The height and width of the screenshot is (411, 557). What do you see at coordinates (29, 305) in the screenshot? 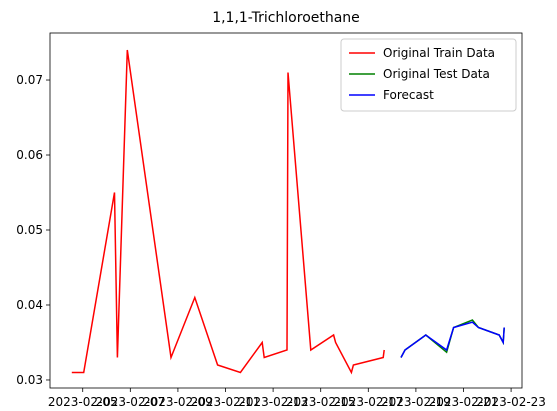
I see `y-tick-label: 0.04` at bounding box center [29, 305].